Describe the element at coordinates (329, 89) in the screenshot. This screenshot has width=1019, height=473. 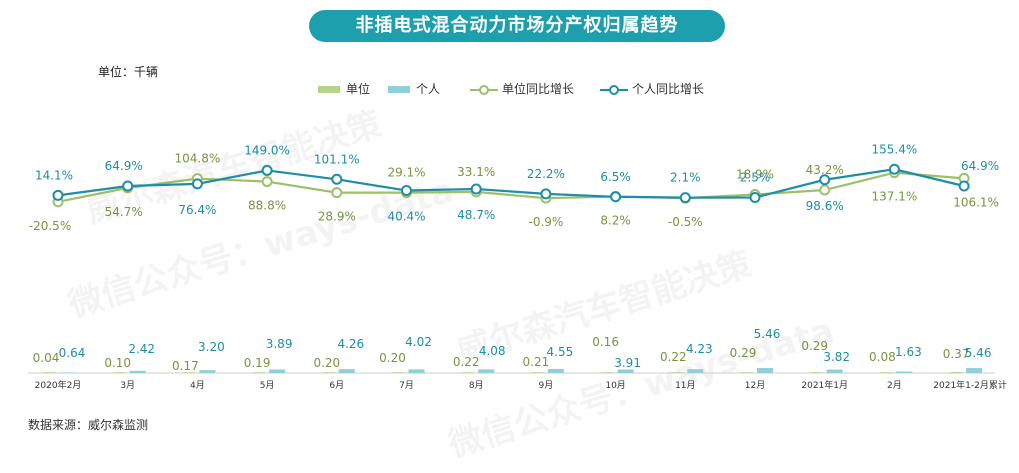
I see `legend-swatch-corporate` at that location.